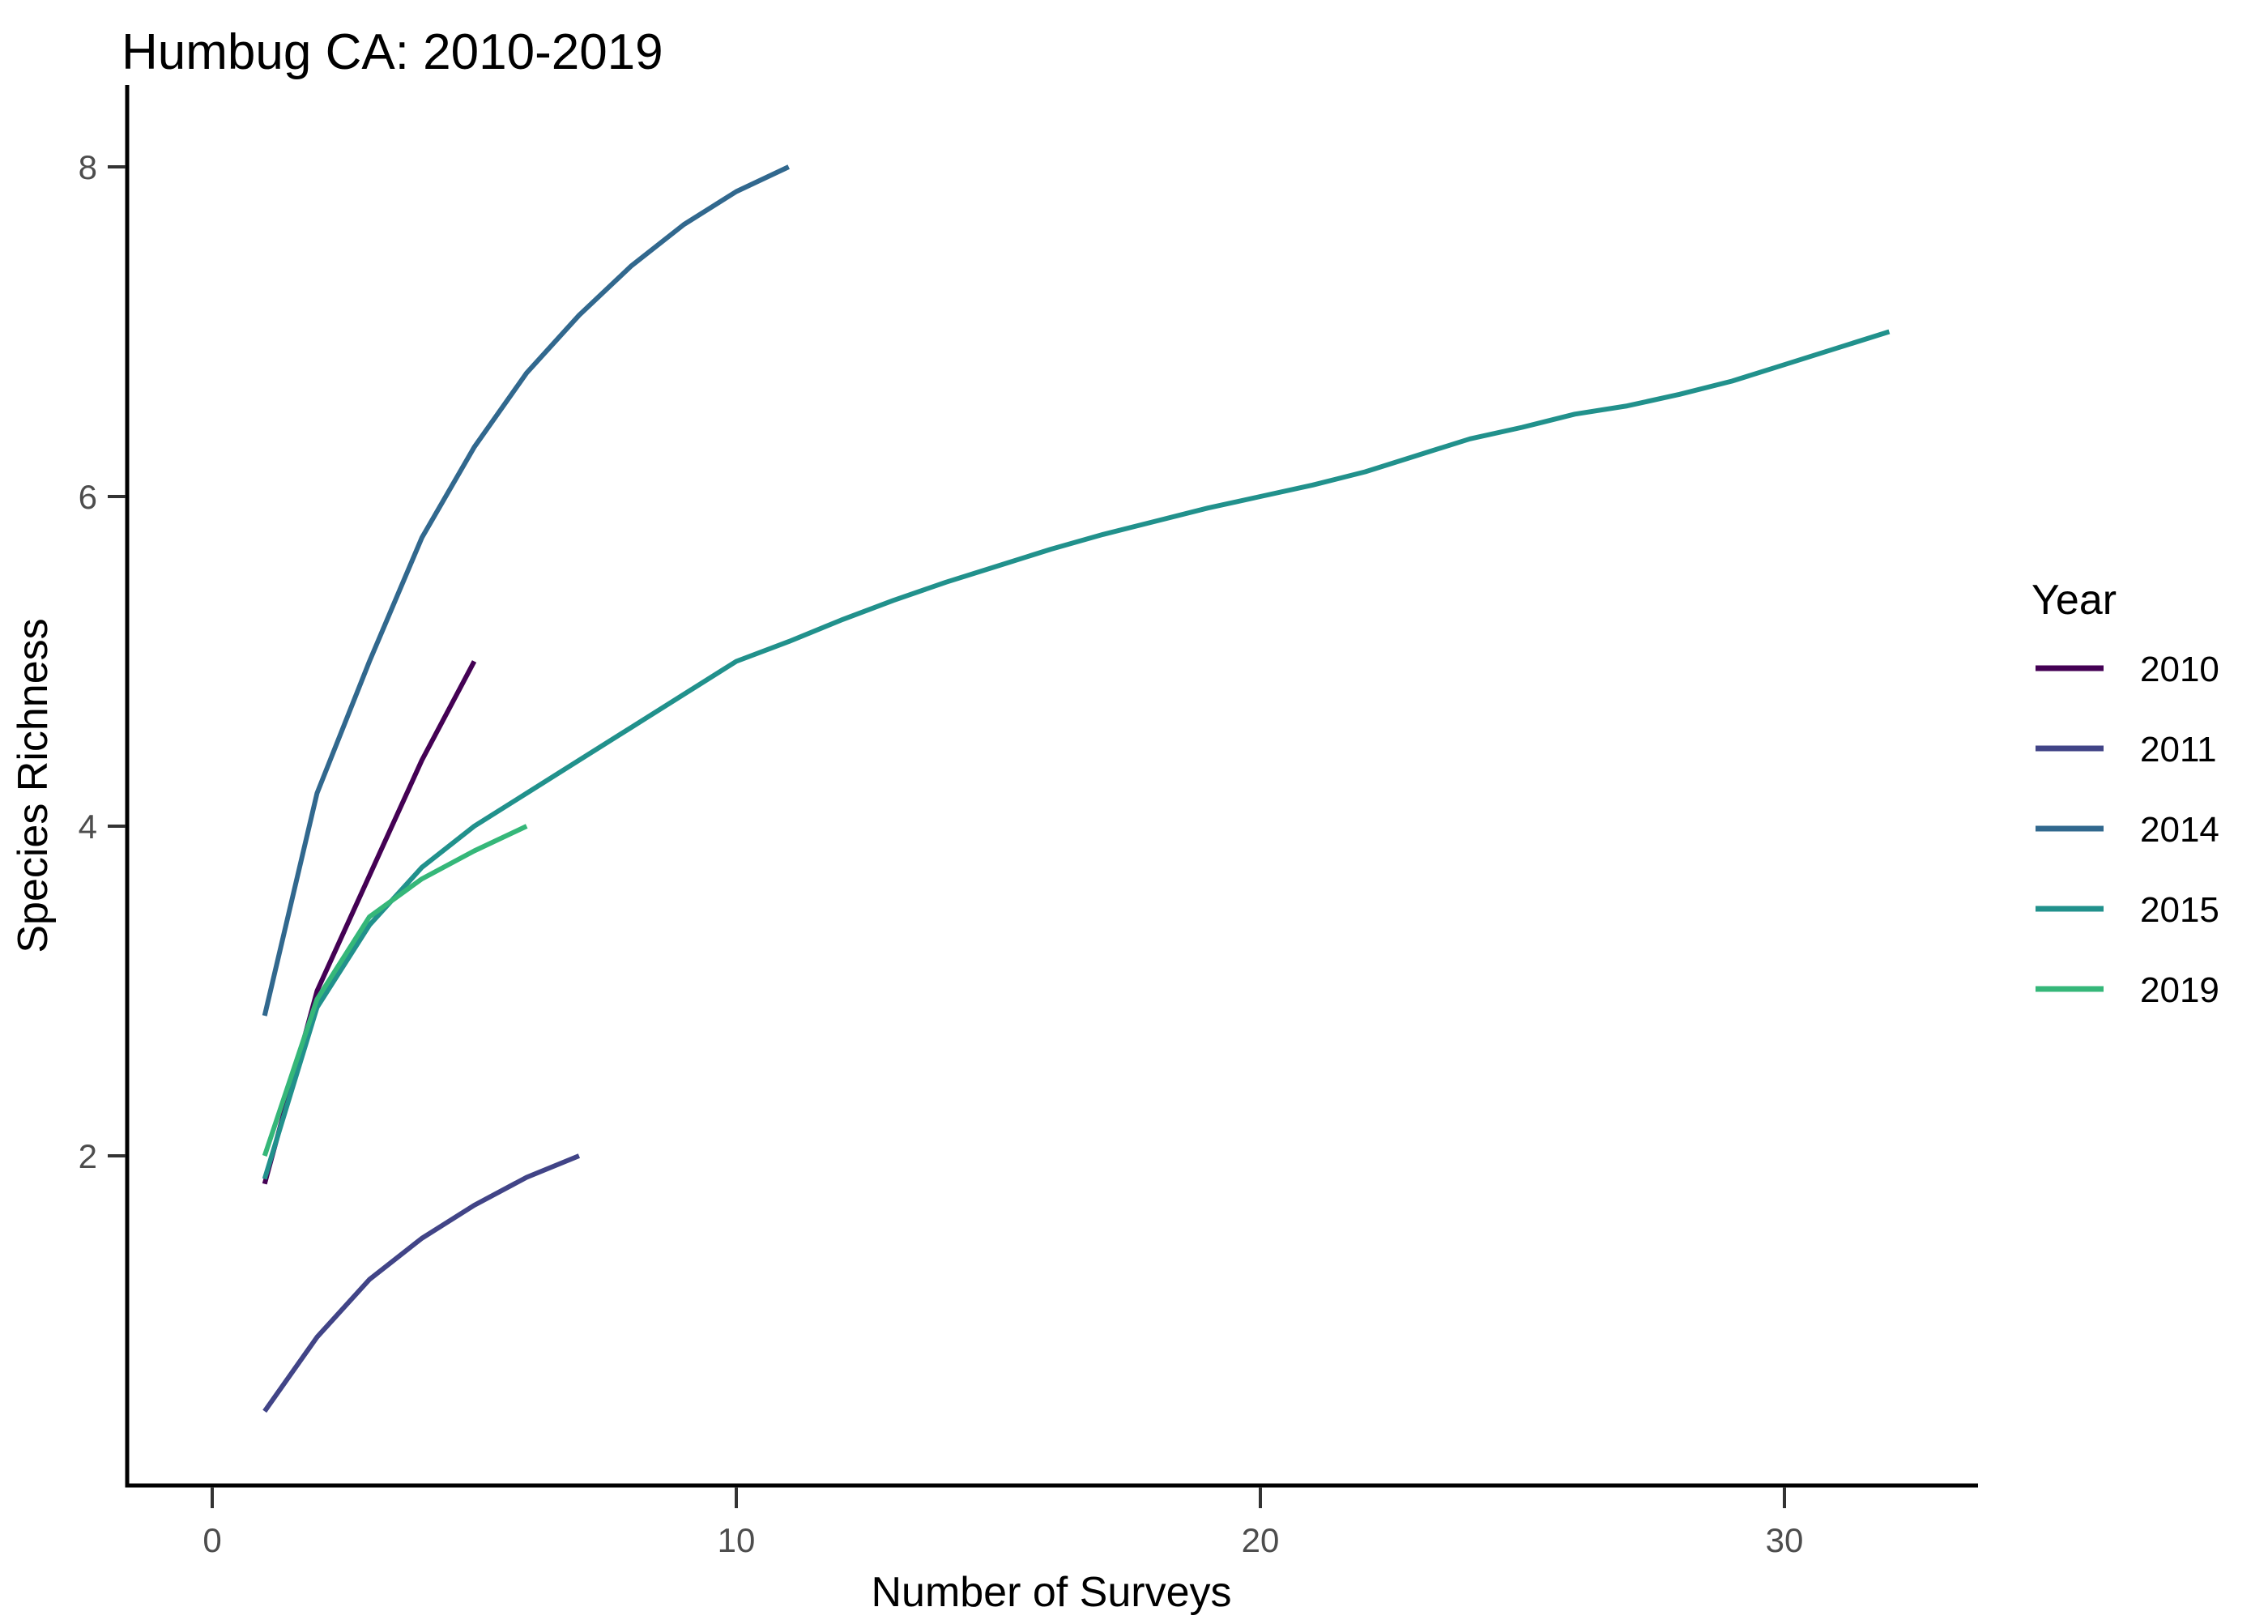 Image resolution: width=2268 pixels, height=1624 pixels. What do you see at coordinates (395, 990) in the screenshot?
I see `series-line-2019` at bounding box center [395, 990].